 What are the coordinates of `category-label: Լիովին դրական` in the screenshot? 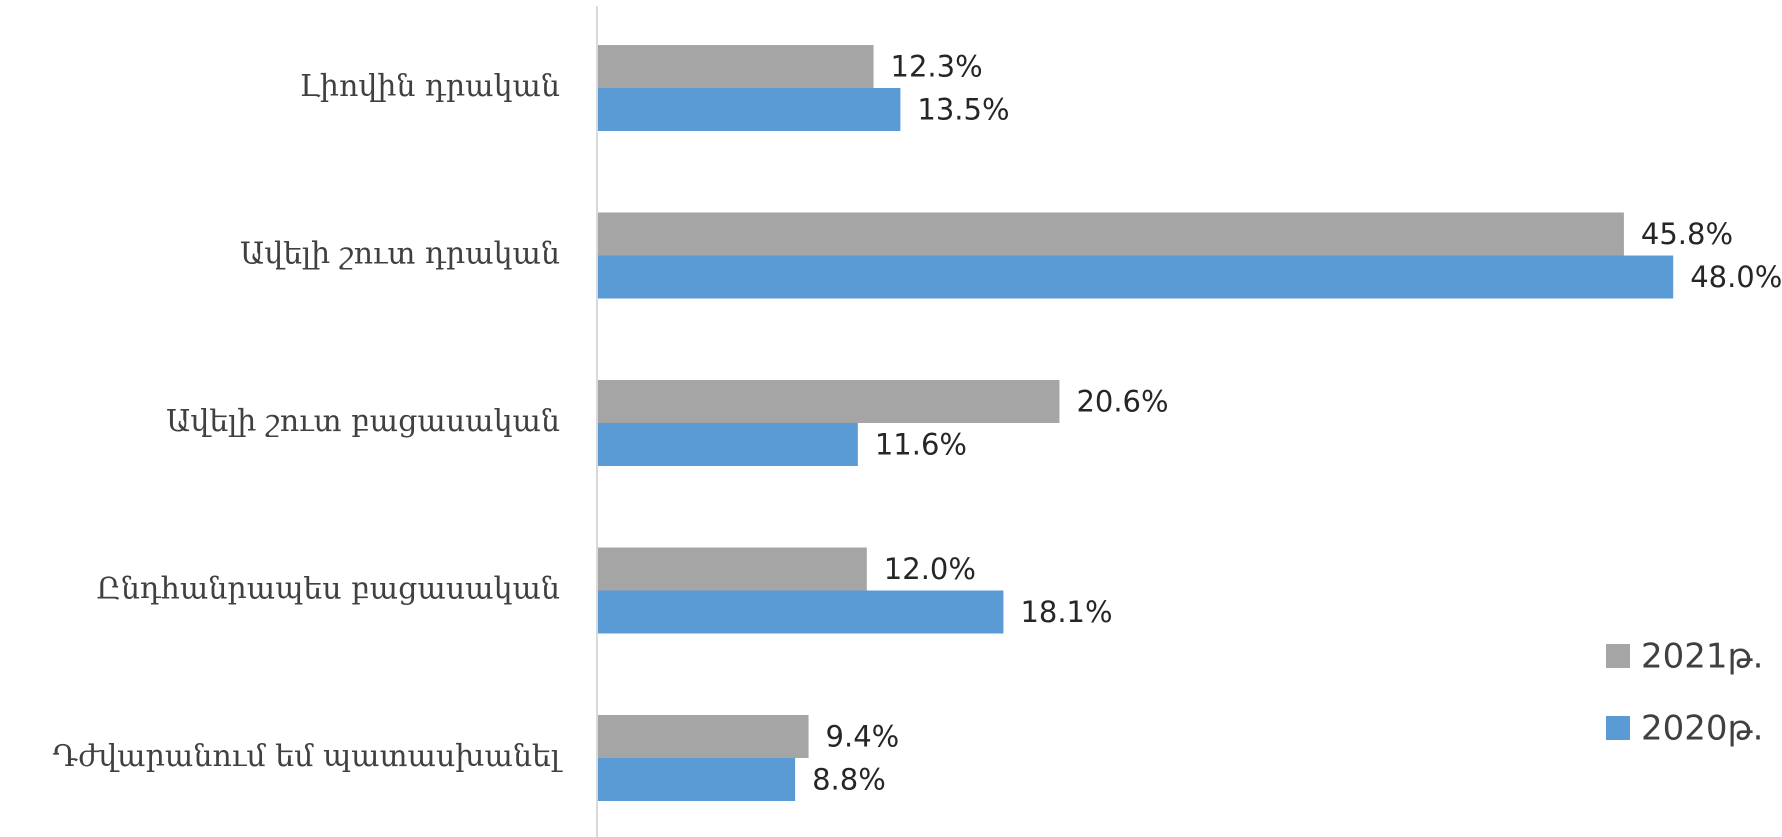 It's located at (429, 86).